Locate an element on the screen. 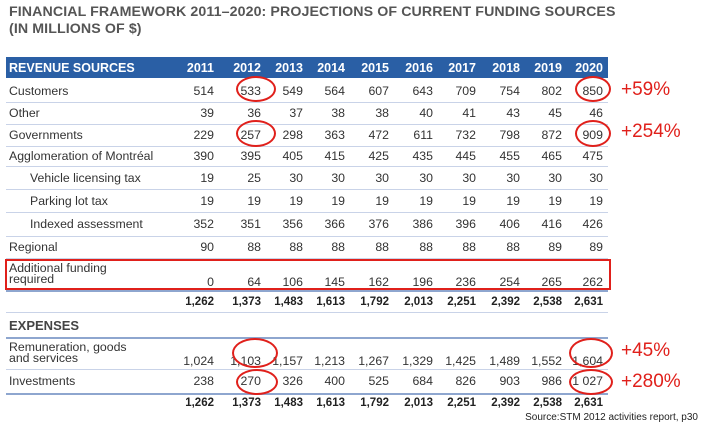 Image resolution: width=706 pixels, height=424 pixels. additional-cell-2019: 265 is located at coordinates (551, 282).